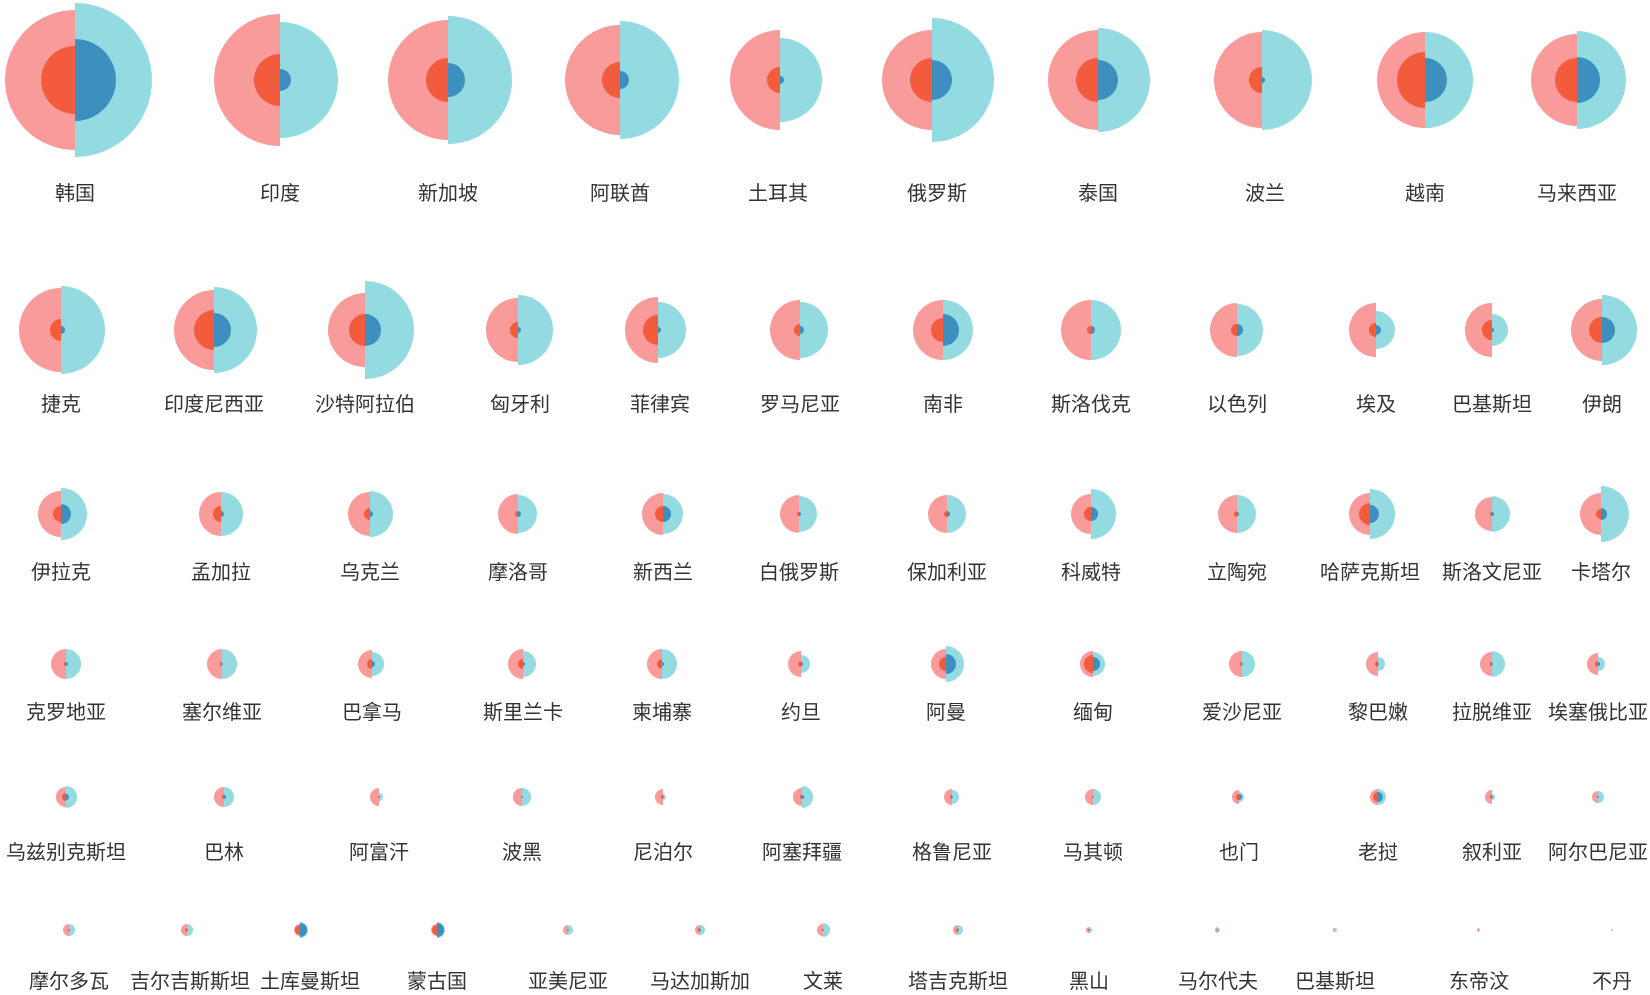  Describe the element at coordinates (1598, 852) in the screenshot. I see `country-label: 阿尔巴尼亚` at that location.